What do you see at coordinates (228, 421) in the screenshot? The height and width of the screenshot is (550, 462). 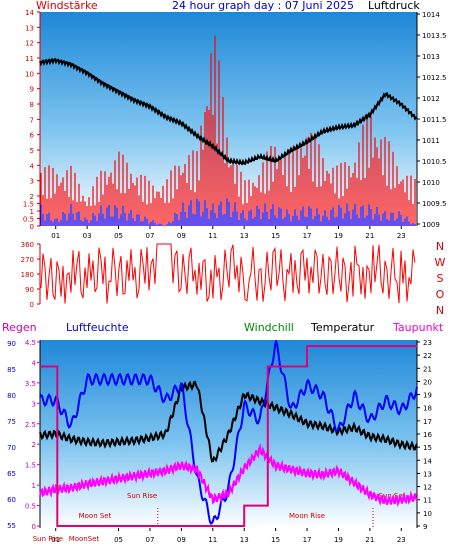 I see `temperature-line` at bounding box center [228, 421].